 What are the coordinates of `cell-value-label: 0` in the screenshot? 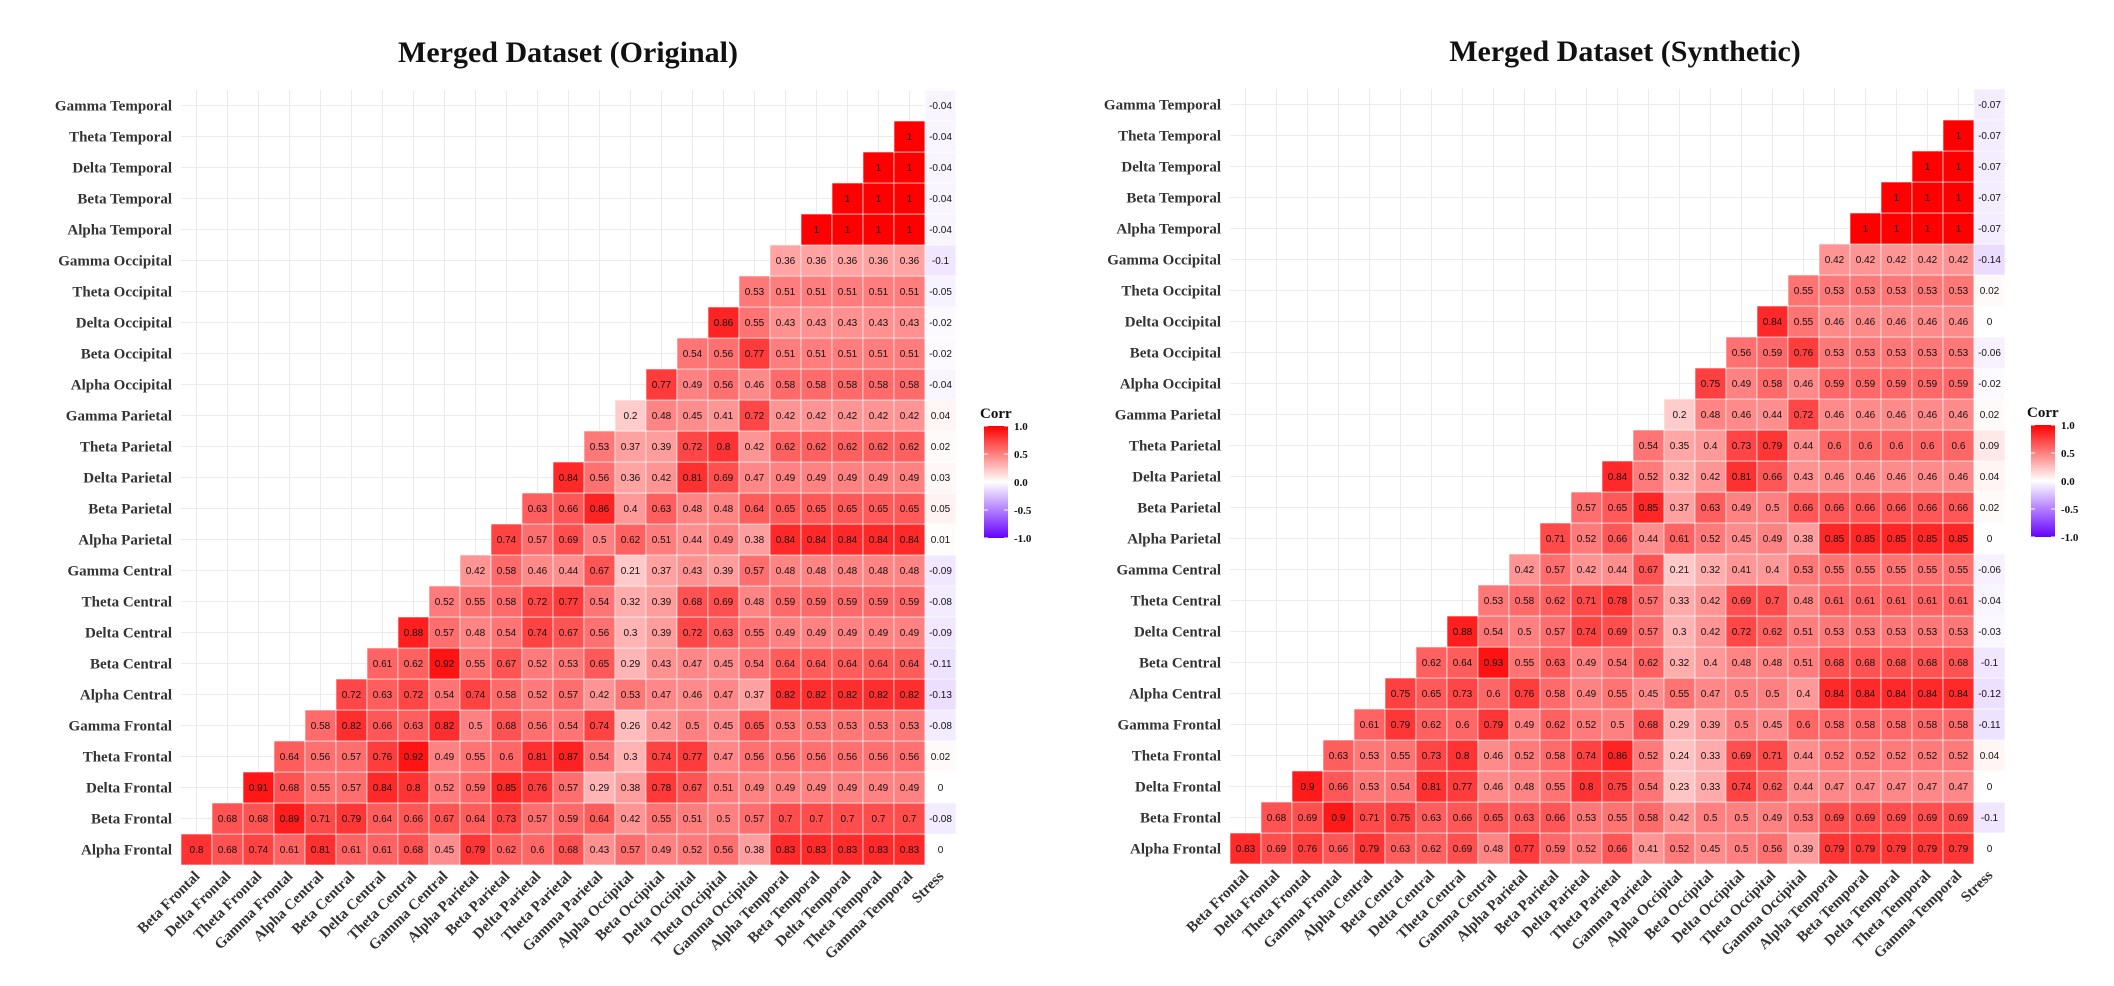 It's located at (1990, 849).